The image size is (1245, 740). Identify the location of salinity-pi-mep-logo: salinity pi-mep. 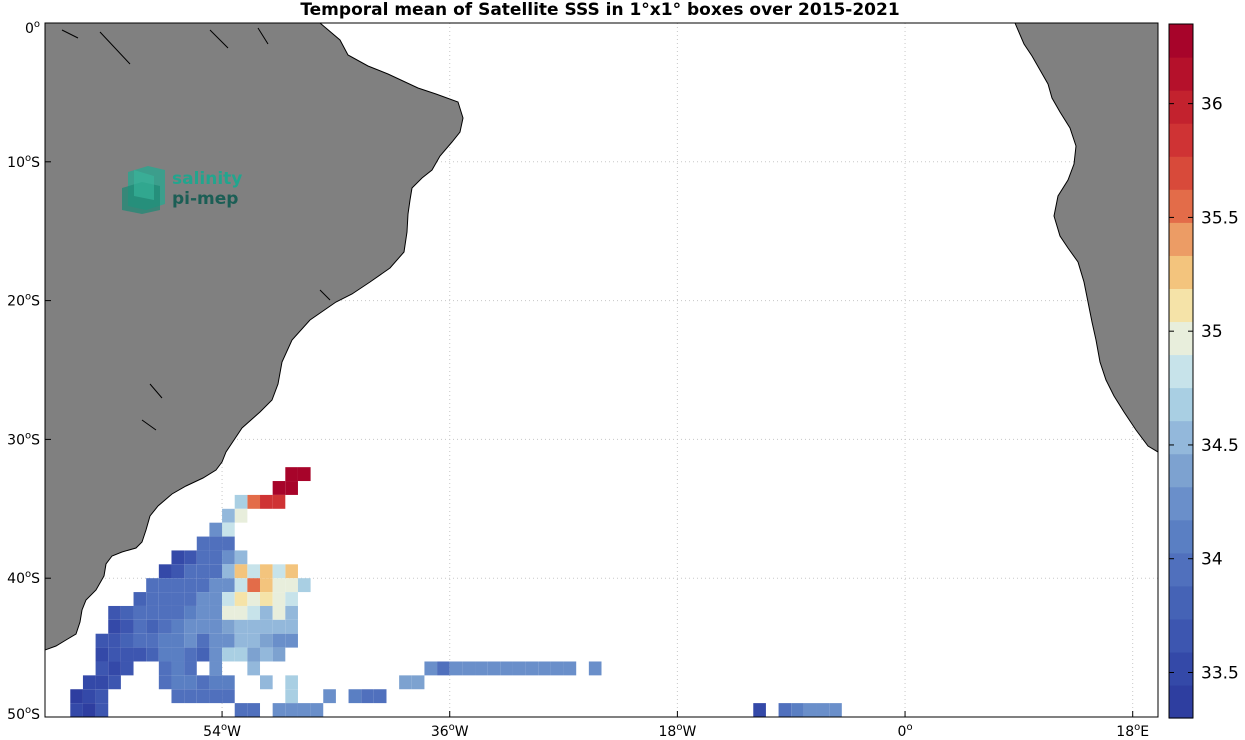
(182, 190).